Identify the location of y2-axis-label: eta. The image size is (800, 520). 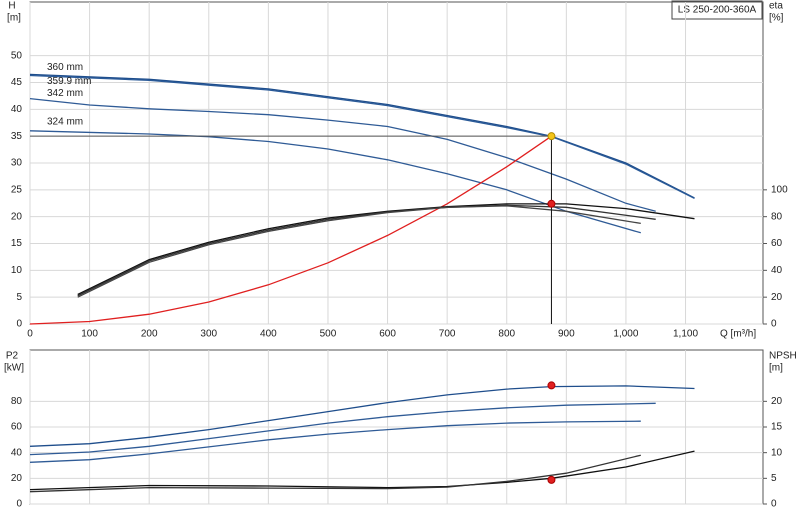
(776, 6).